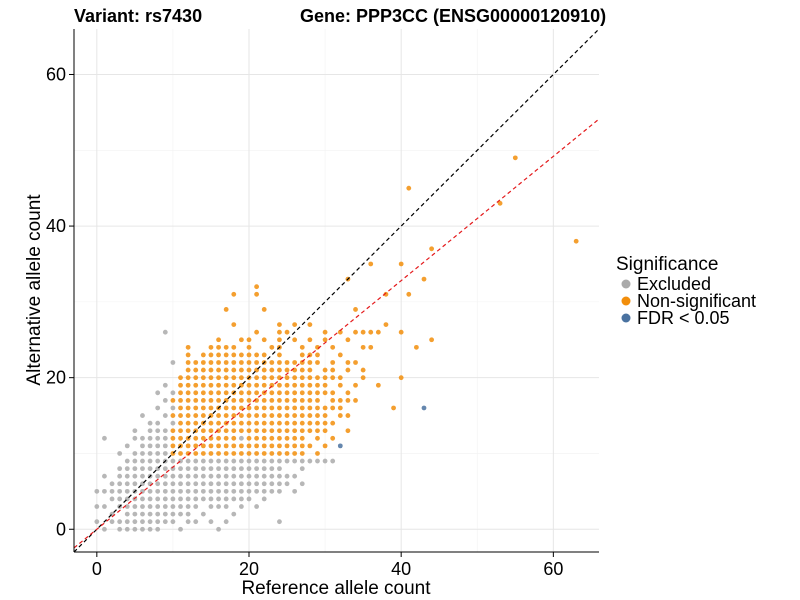  I want to click on x-tick-label: 60, so click(553, 569).